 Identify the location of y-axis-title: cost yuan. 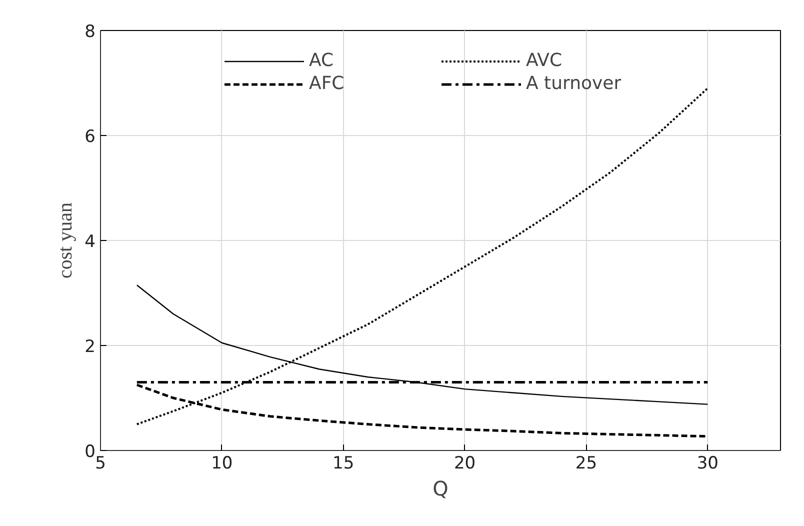
(65, 240).